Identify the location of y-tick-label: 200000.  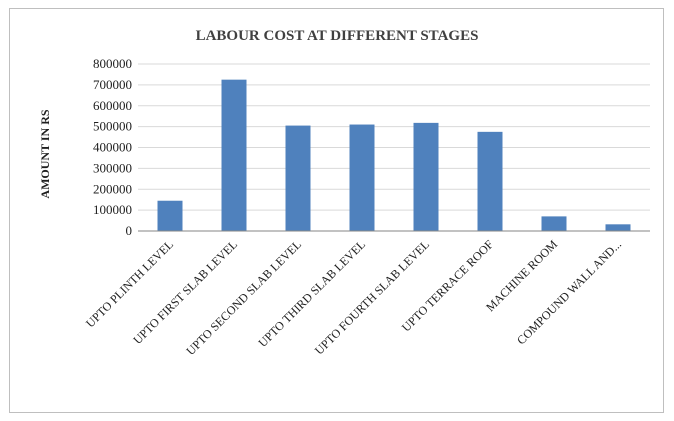
(112, 188).